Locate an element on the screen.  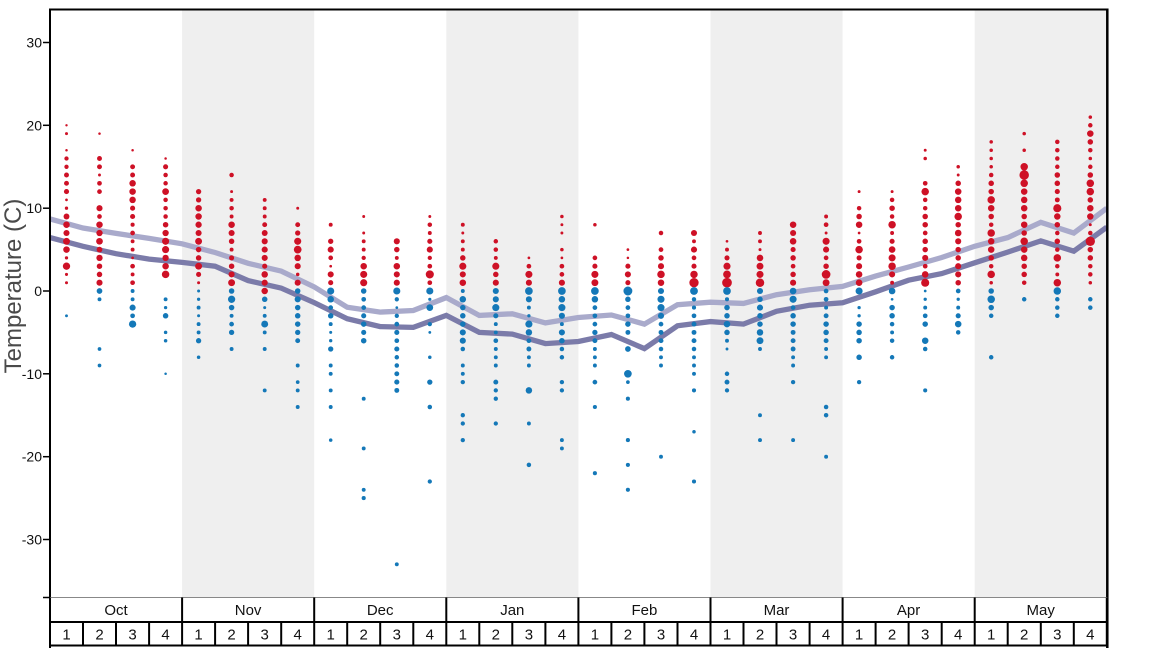
svg-text: Jan is located at coordinates (512, 610).